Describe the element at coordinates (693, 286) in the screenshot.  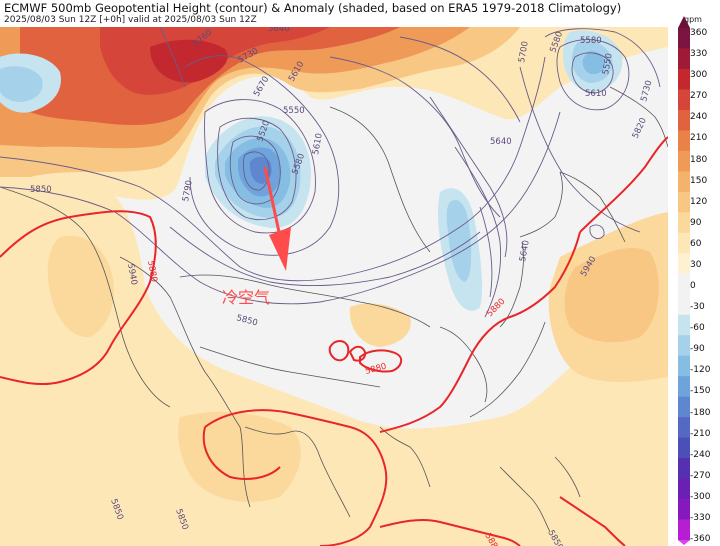
I see `colorbar-tick-label: 0` at that location.